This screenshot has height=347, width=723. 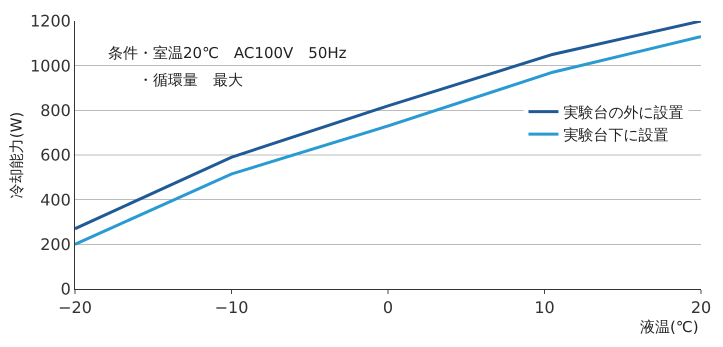 I want to click on y-tick-label: 0, so click(x=65, y=289).